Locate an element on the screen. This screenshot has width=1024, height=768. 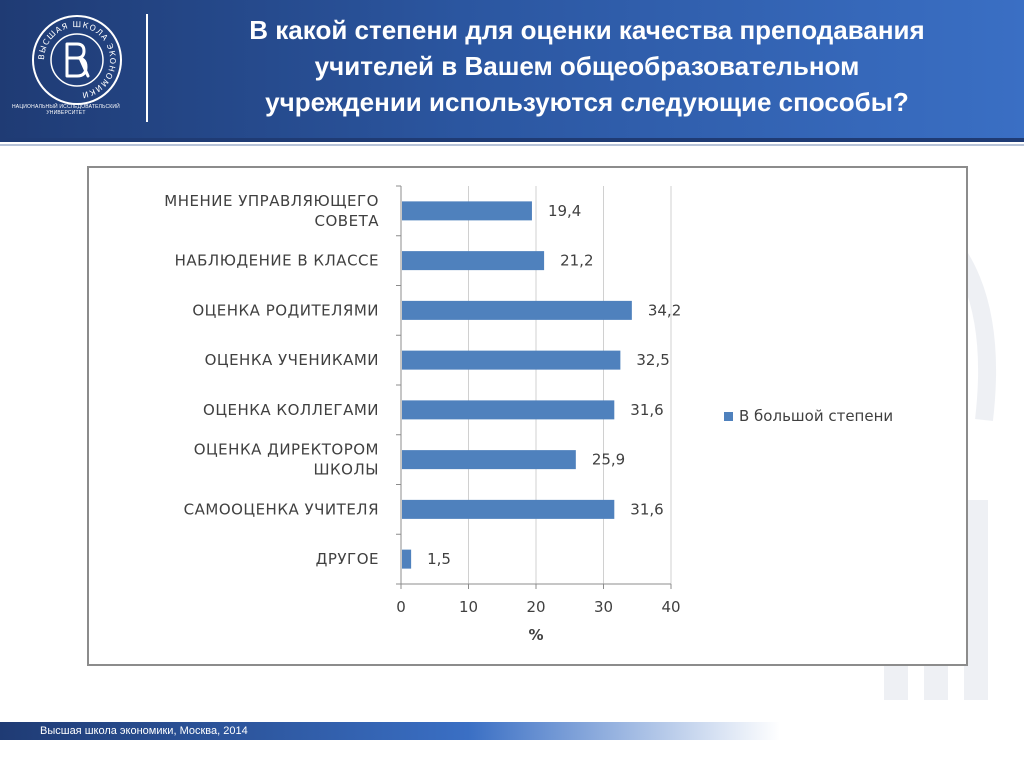
category-label: ОЦЕНКА РОДИТЕЛЯМИ is located at coordinates (285, 310).